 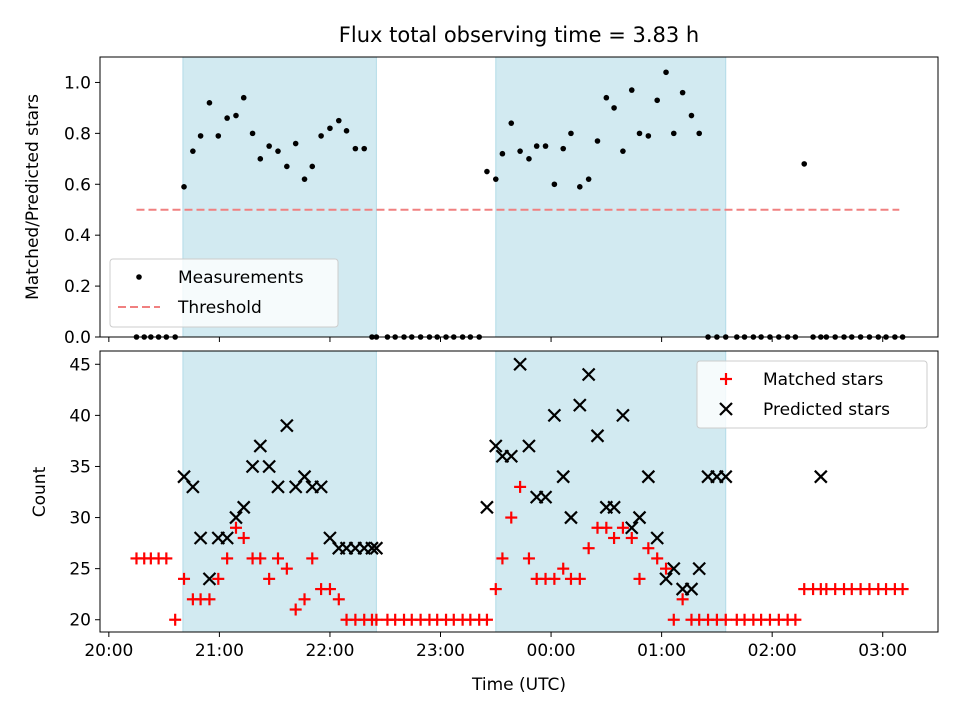 I want to click on bottom-y-tick-label: 45, so click(x=80, y=365).